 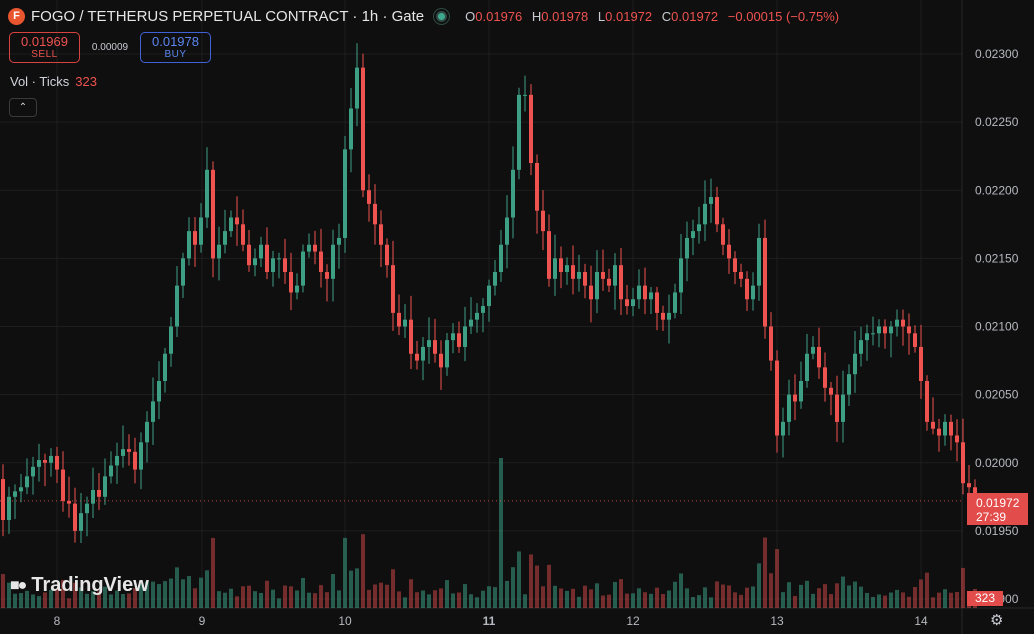 I want to click on gear-icon: ⚙, so click(x=997, y=620).